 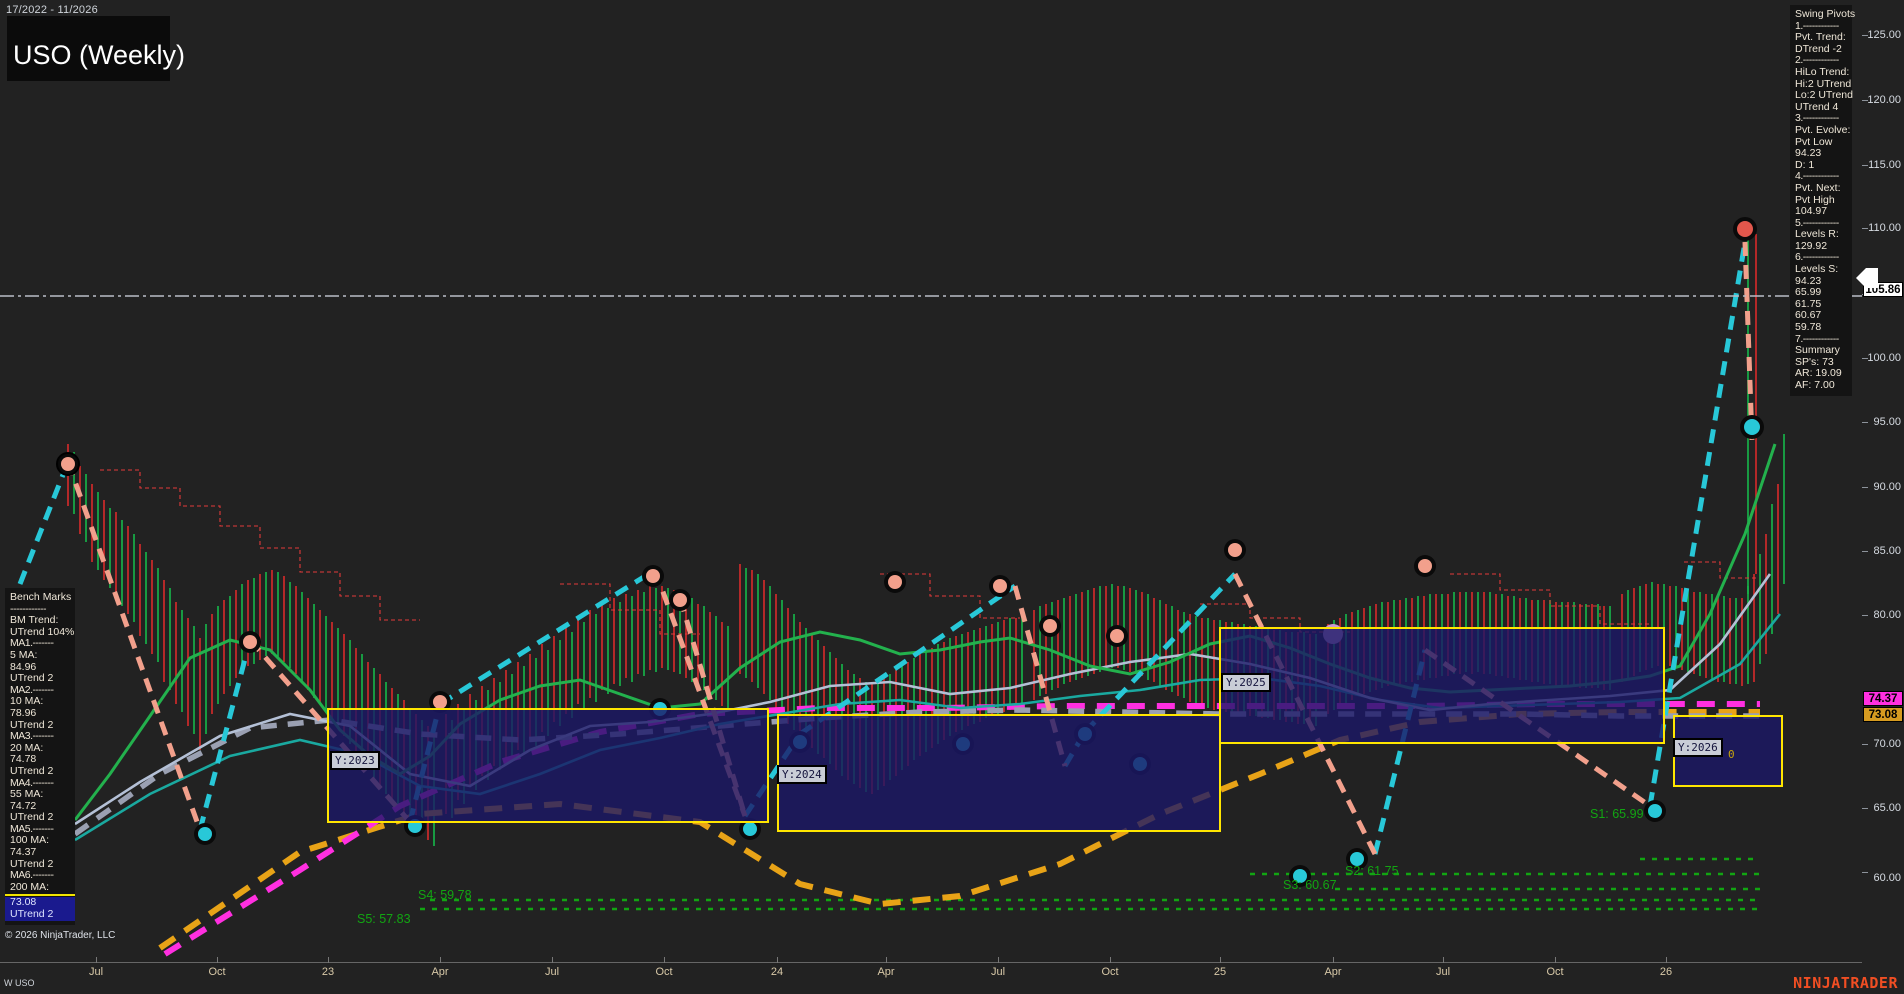 What do you see at coordinates (19, 983) in the screenshot?
I see `series-code-label: W USO` at bounding box center [19, 983].